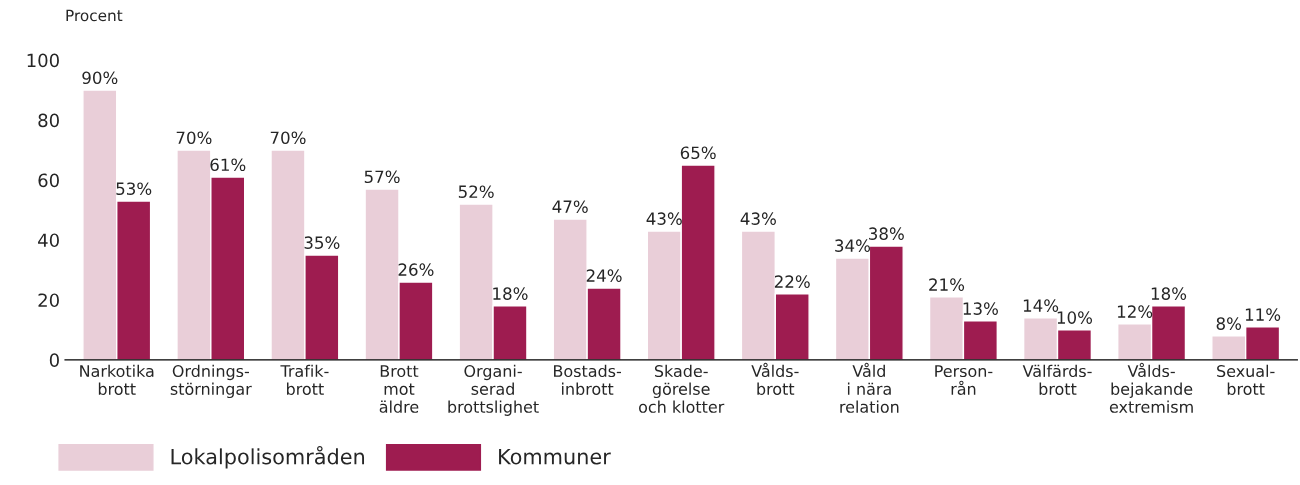  Describe the element at coordinates (54, 360) in the screenshot. I see `y-tick-label: 0` at that location.